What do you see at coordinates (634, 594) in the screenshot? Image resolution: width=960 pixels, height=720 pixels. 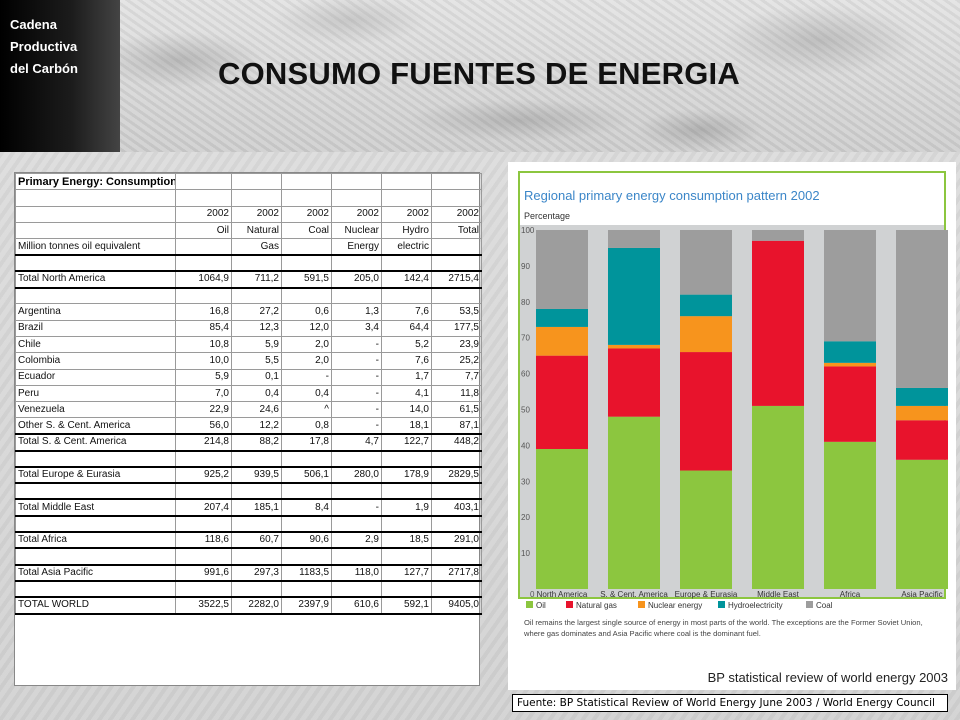 I see `x-category-label: S. & Cent. America` at bounding box center [634, 594].